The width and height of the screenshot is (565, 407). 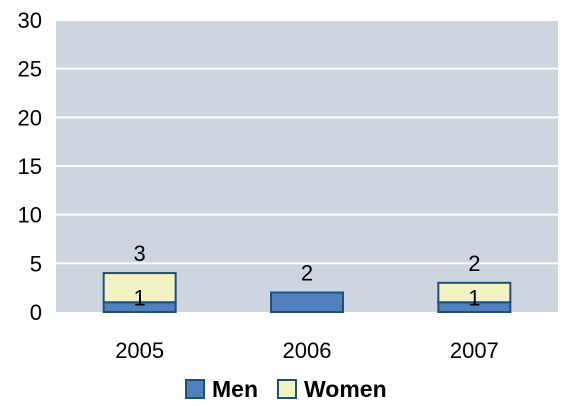 What do you see at coordinates (139, 350) in the screenshot?
I see `x-tick-label-2005: 2005` at bounding box center [139, 350].